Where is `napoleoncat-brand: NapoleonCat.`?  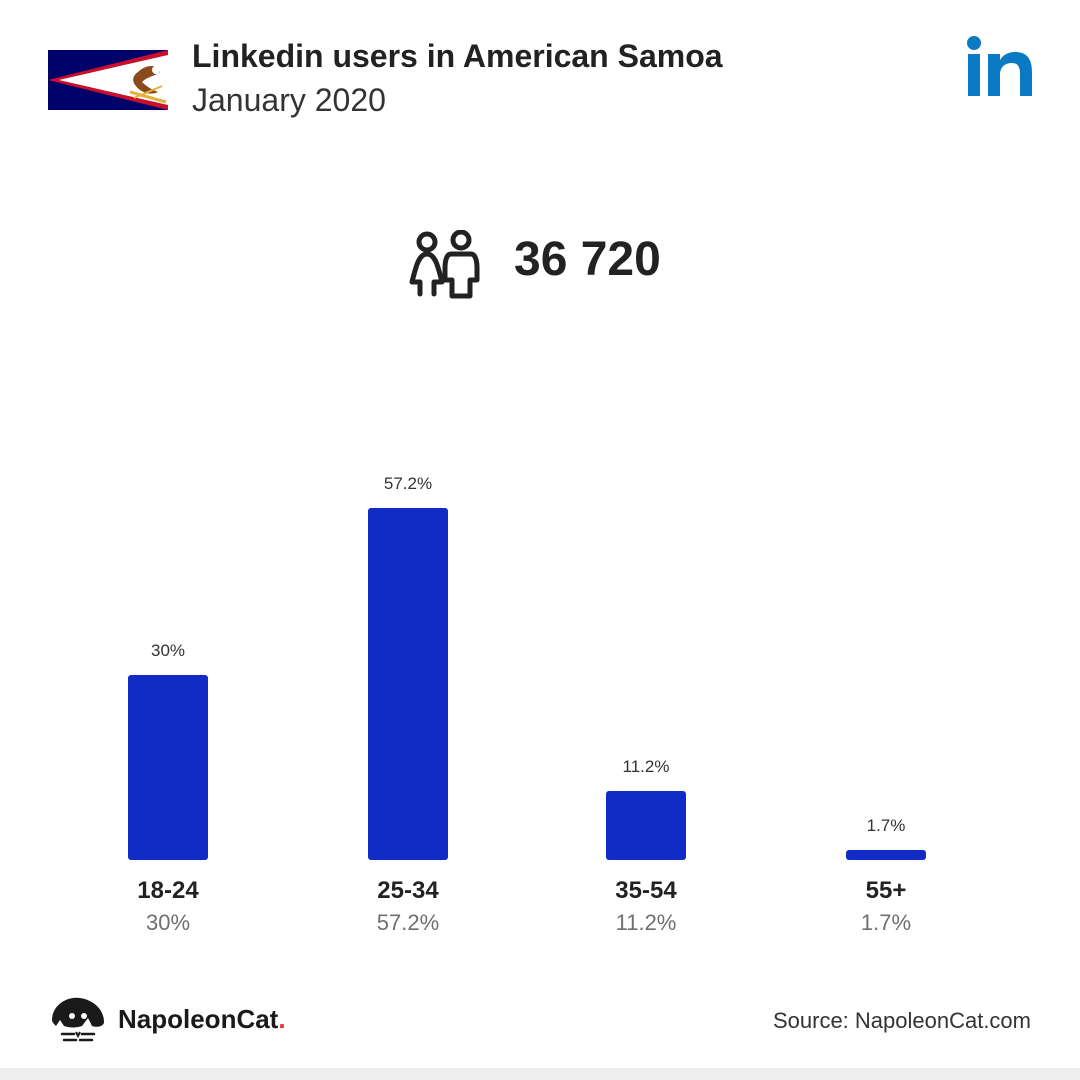 napoleoncat-brand: NapoleonCat. is located at coordinates (173, 1019).